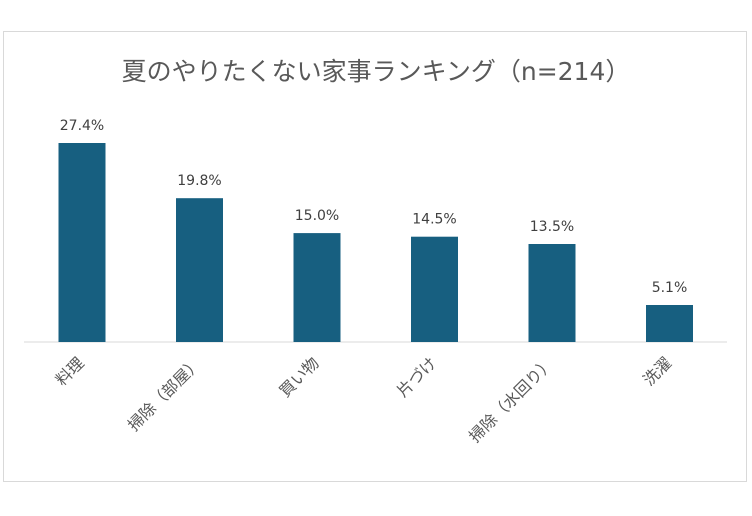 This screenshot has width=752, height=516. I want to click on data-label-2: 15.0%, so click(317, 216).